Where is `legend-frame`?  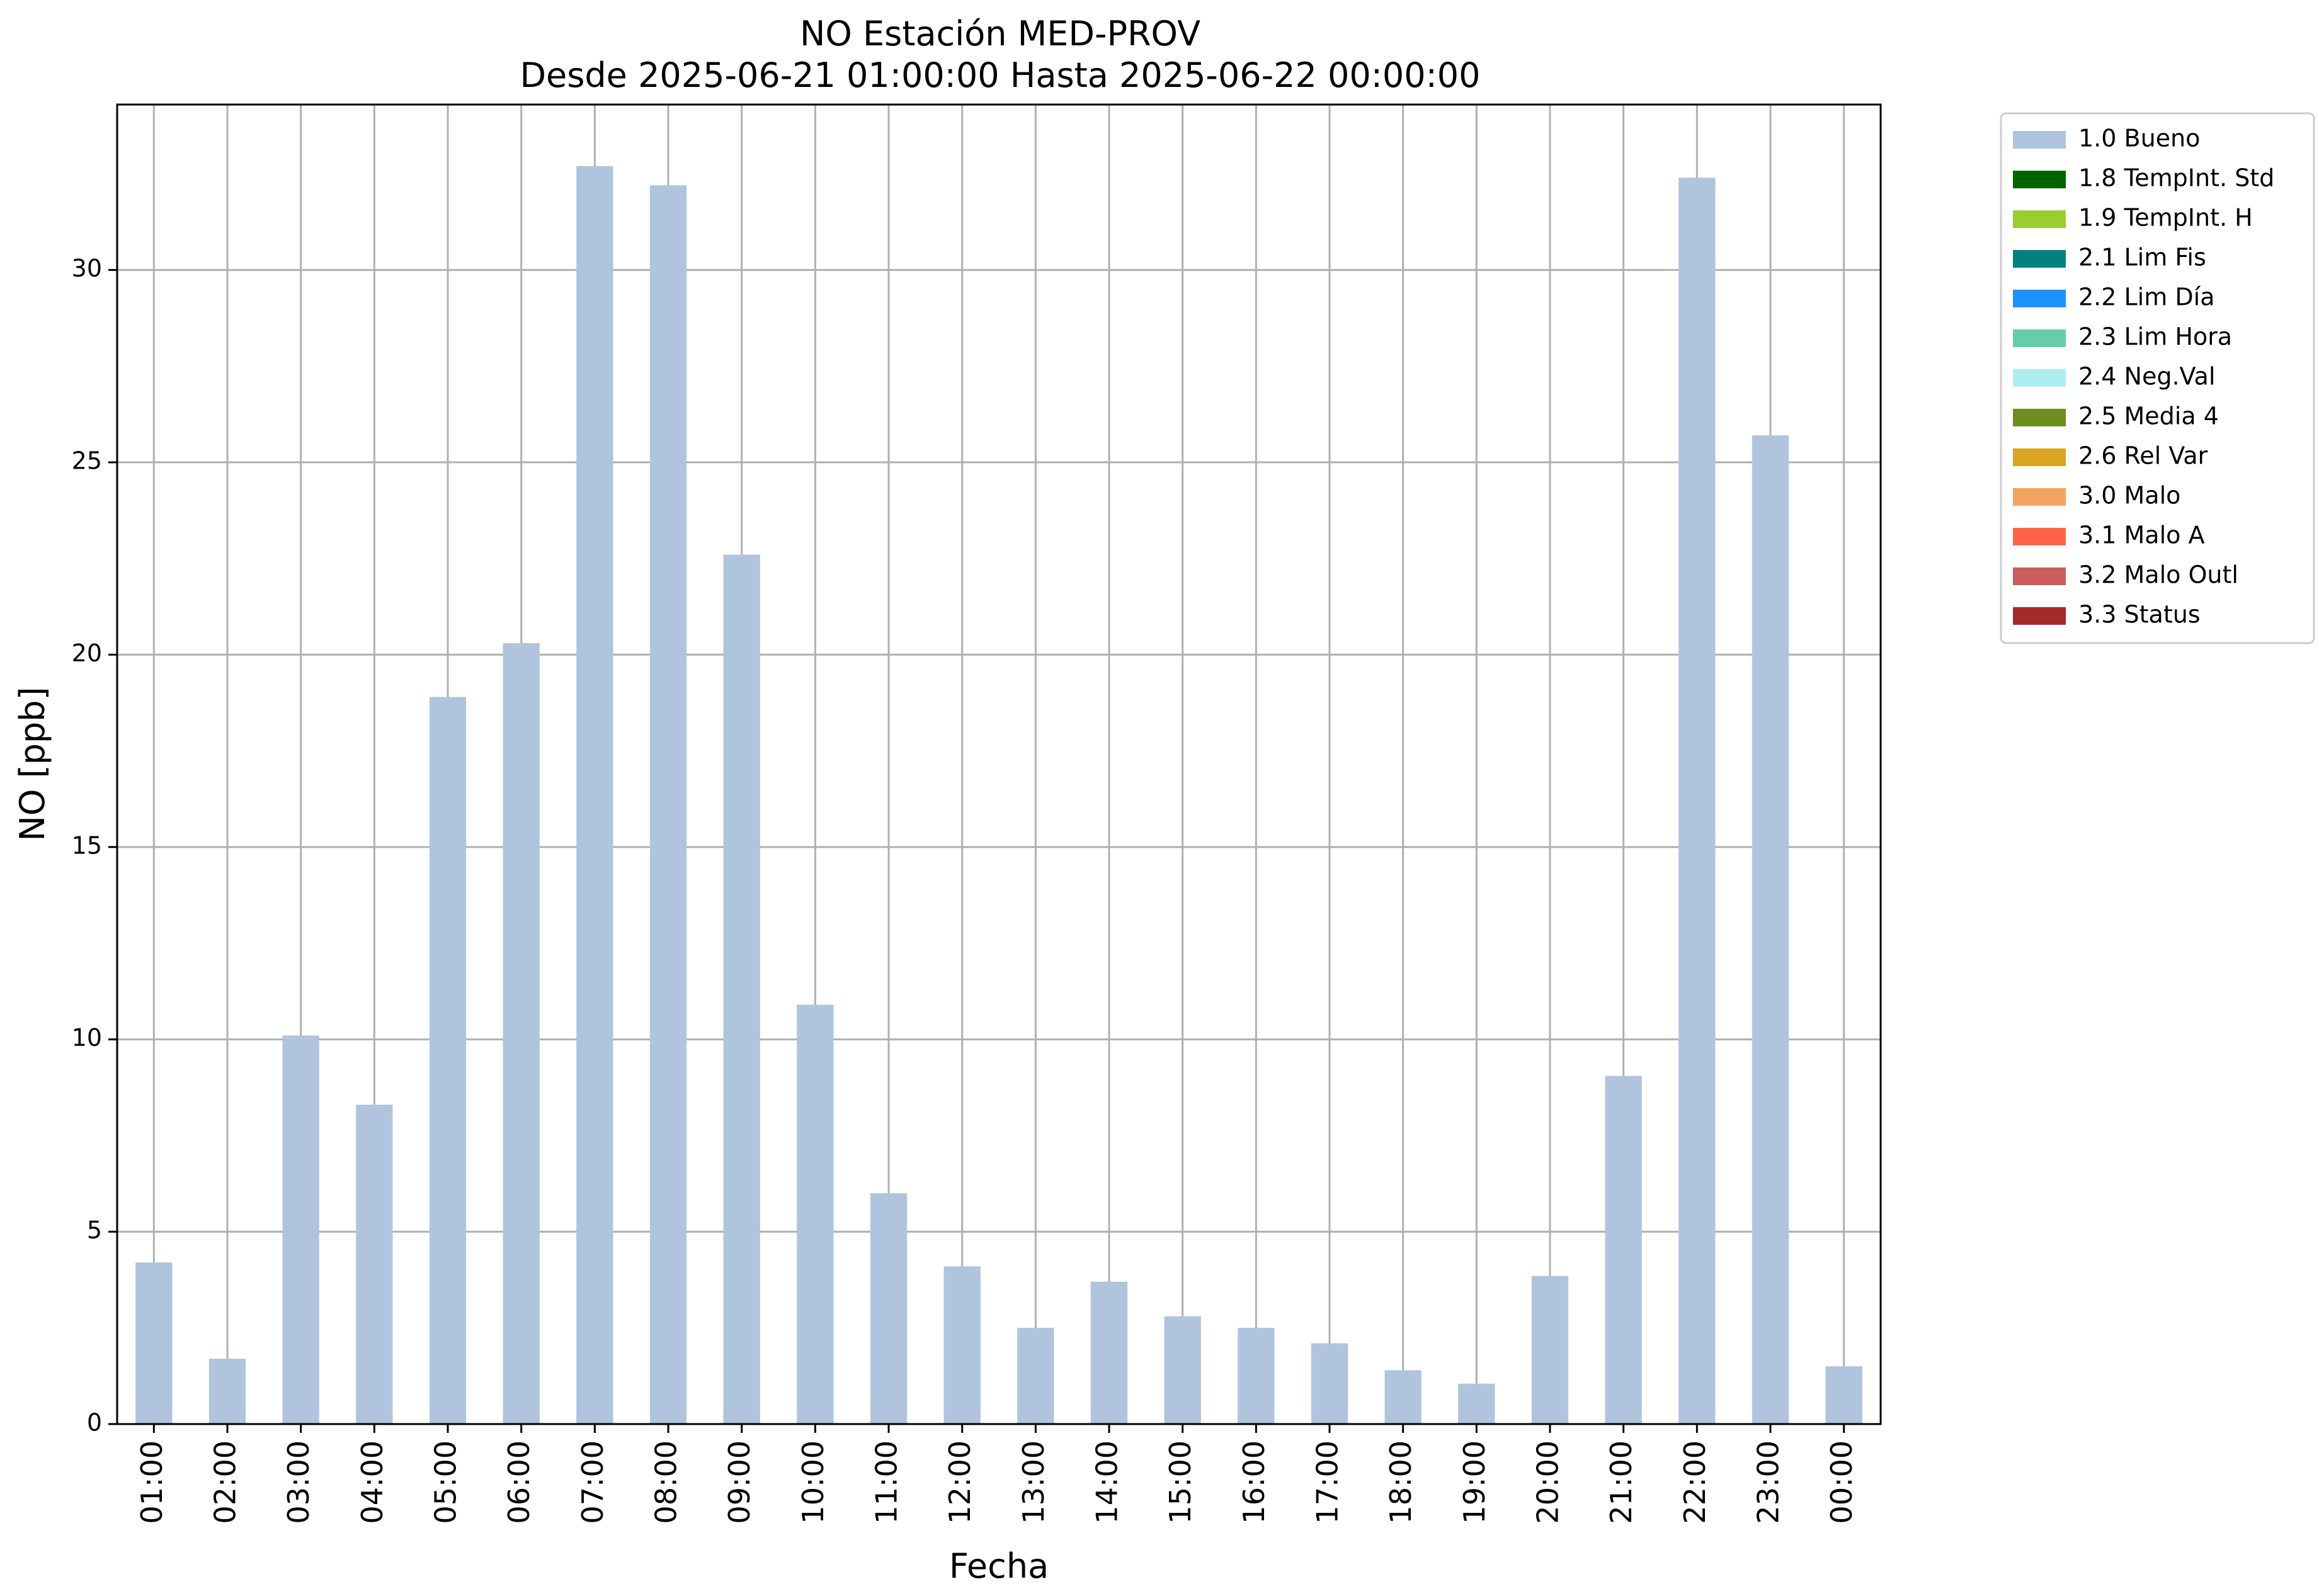
legend-frame is located at coordinates (2157, 378).